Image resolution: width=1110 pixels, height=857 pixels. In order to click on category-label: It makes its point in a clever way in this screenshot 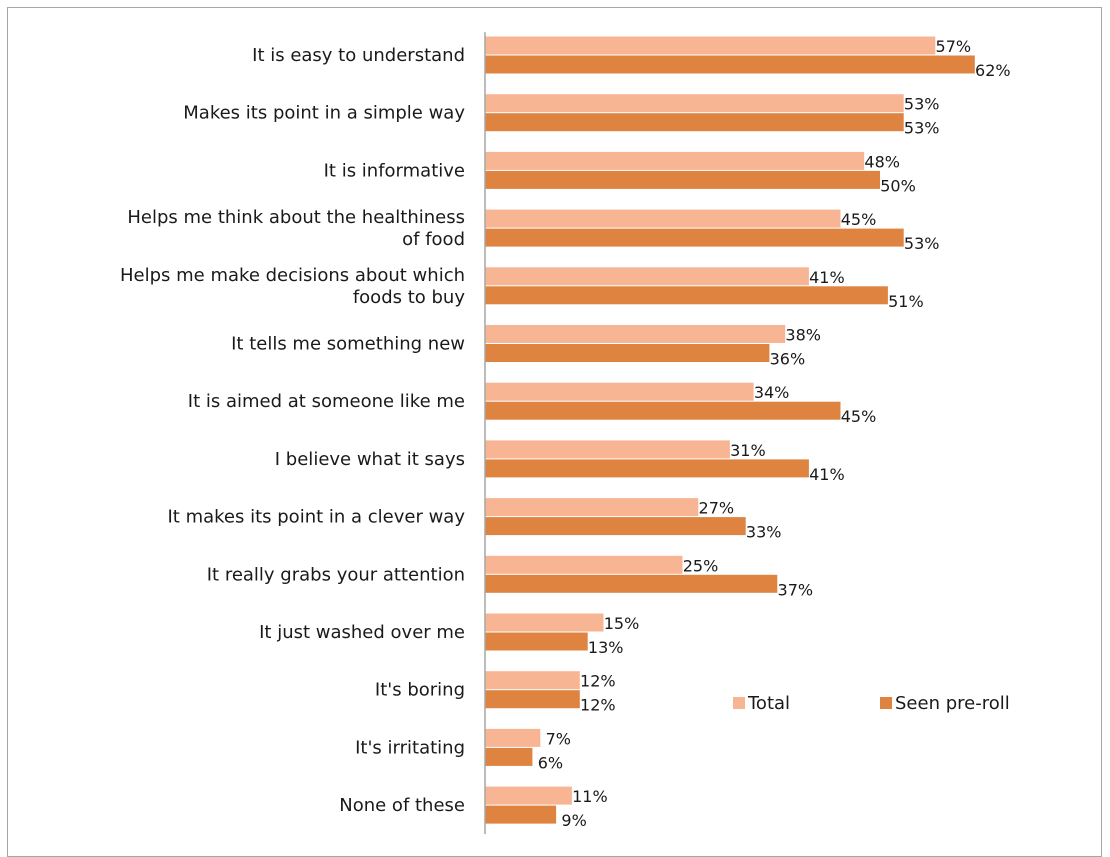, I will do `click(316, 517)`.